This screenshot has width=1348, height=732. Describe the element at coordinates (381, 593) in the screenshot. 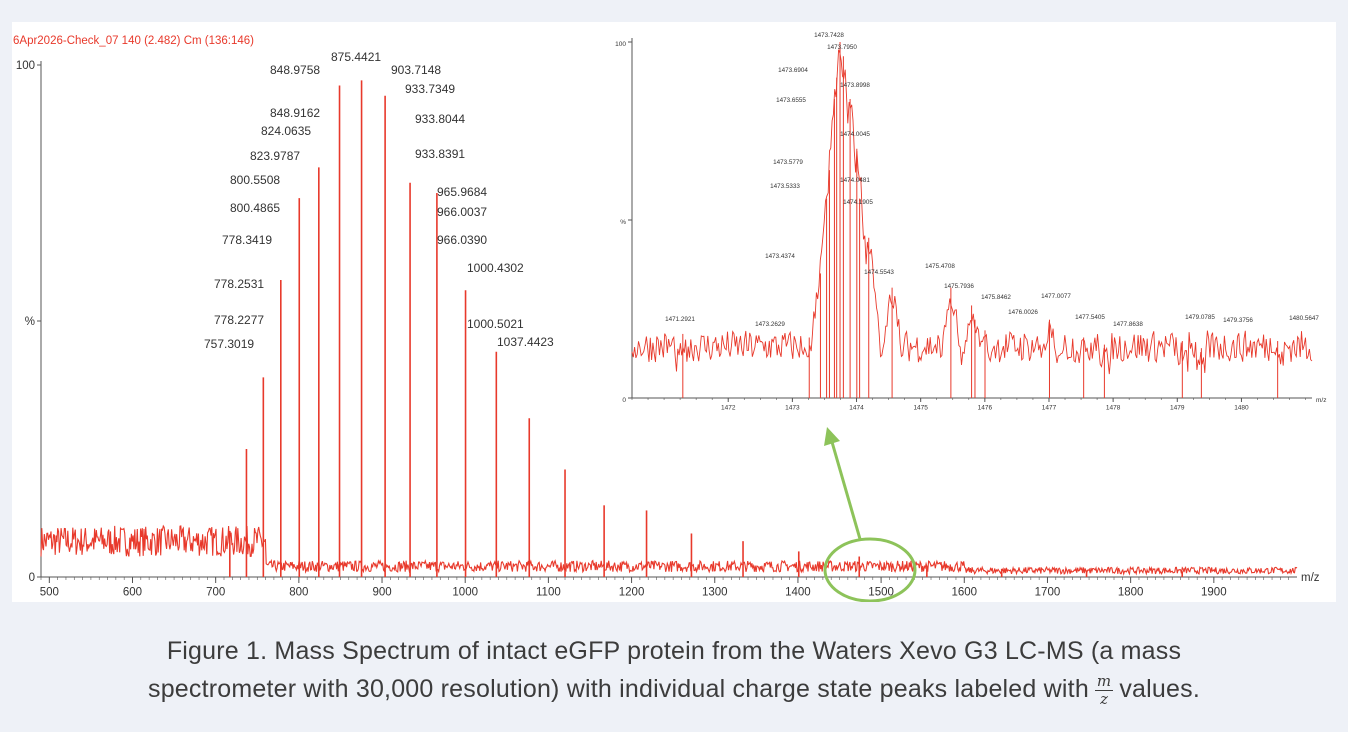

I see `x-tick-label: 900` at that location.